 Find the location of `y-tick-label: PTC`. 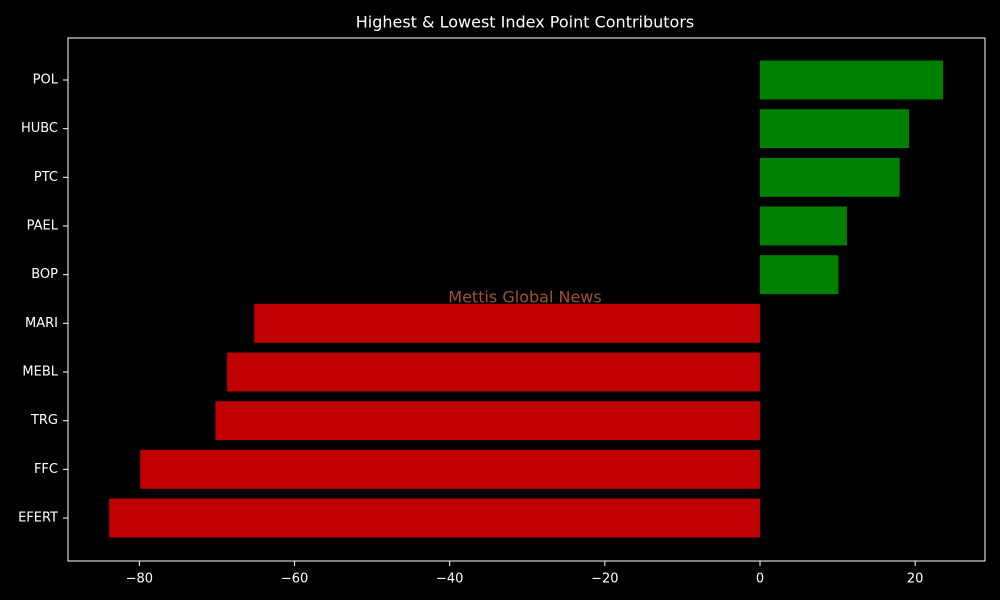

y-tick-label: PTC is located at coordinates (46, 177).